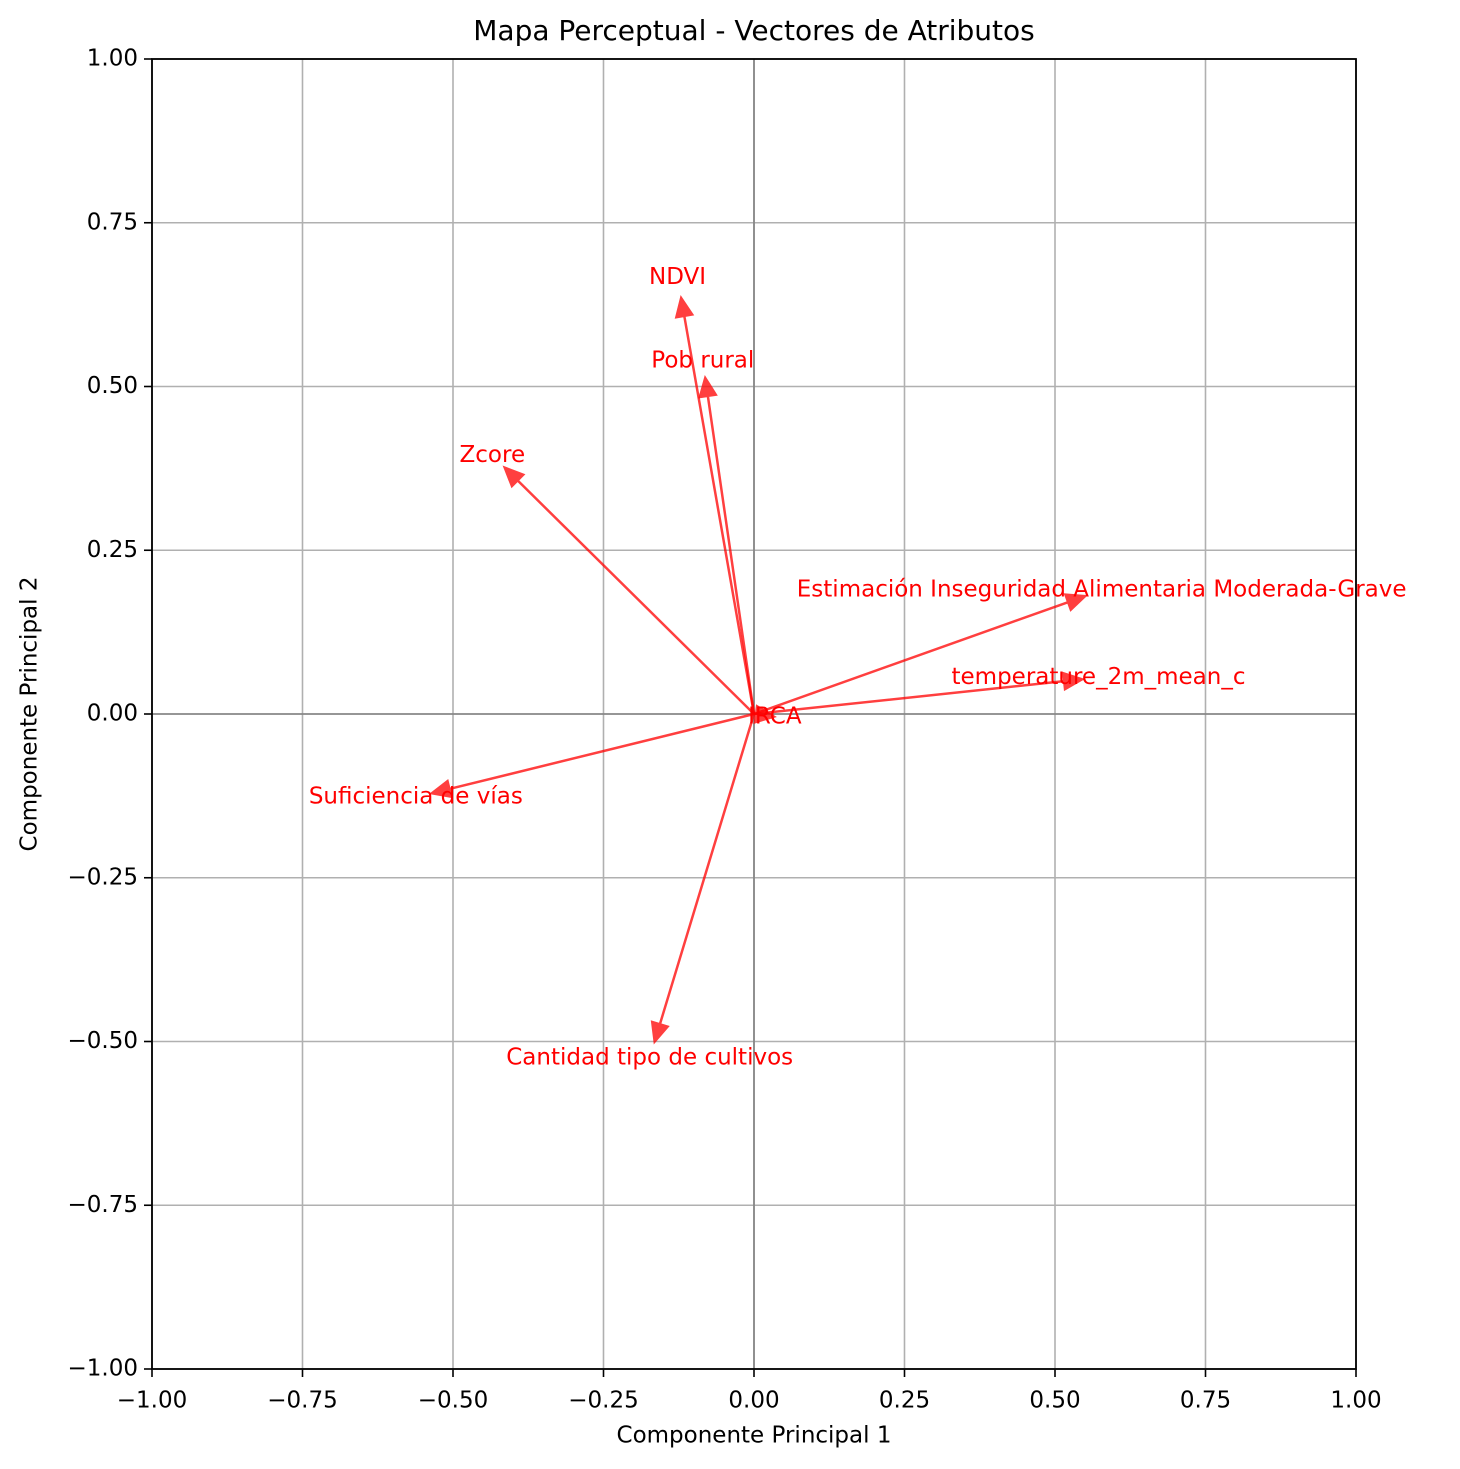  What do you see at coordinates (1355, 1401) in the screenshot?
I see `x-tick-label: 1.00` at bounding box center [1355, 1401].